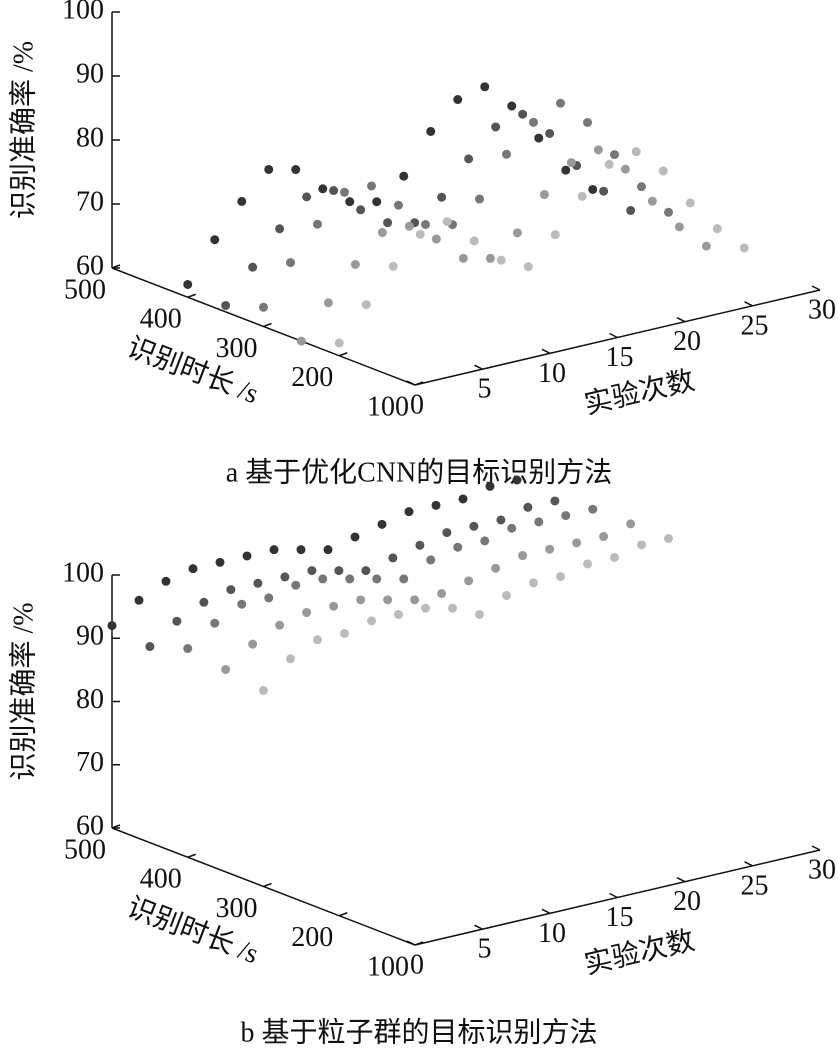 The height and width of the screenshot is (1058, 838). Describe the element at coordinates (312, 937) in the screenshot. I see `y-tick-label: 200` at that location.